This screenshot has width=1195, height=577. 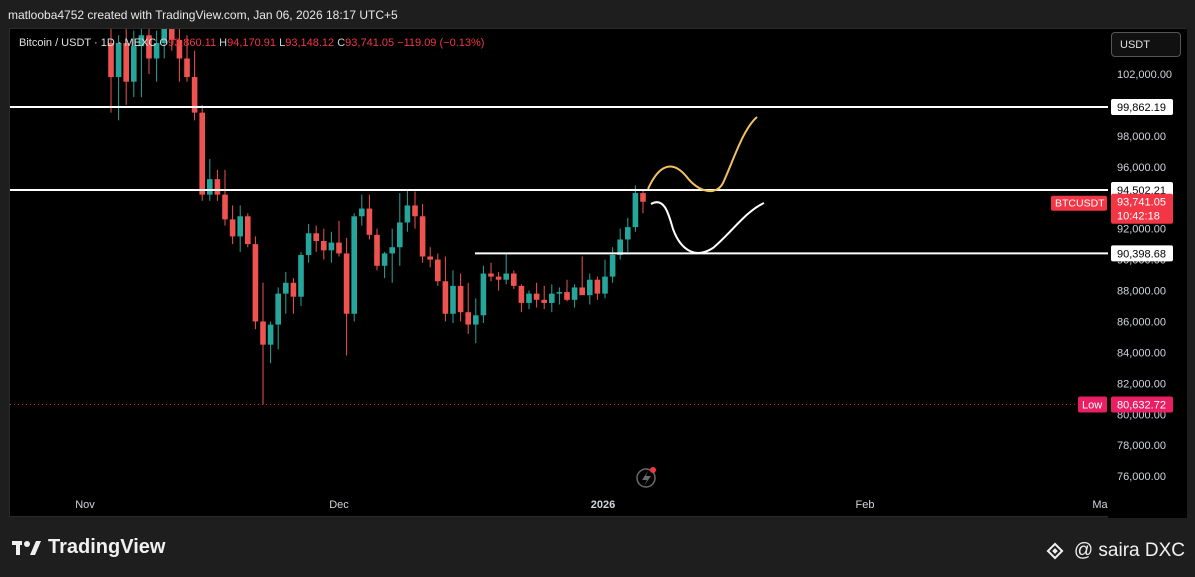 I want to click on y-tick-label: 88,000.00, so click(x=1141, y=292).